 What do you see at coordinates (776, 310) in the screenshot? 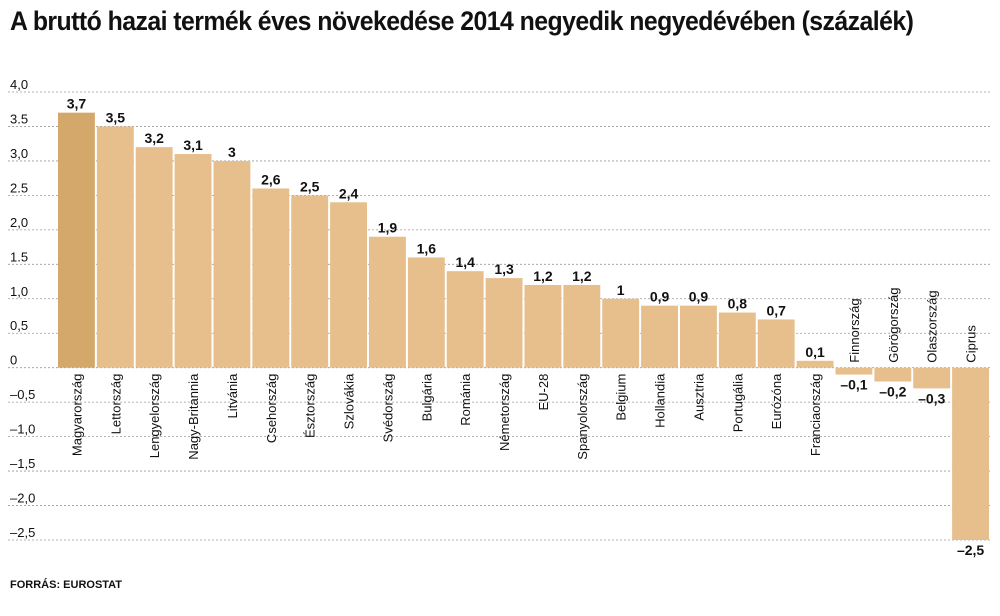
I see `data-label: 0,7` at bounding box center [776, 310].